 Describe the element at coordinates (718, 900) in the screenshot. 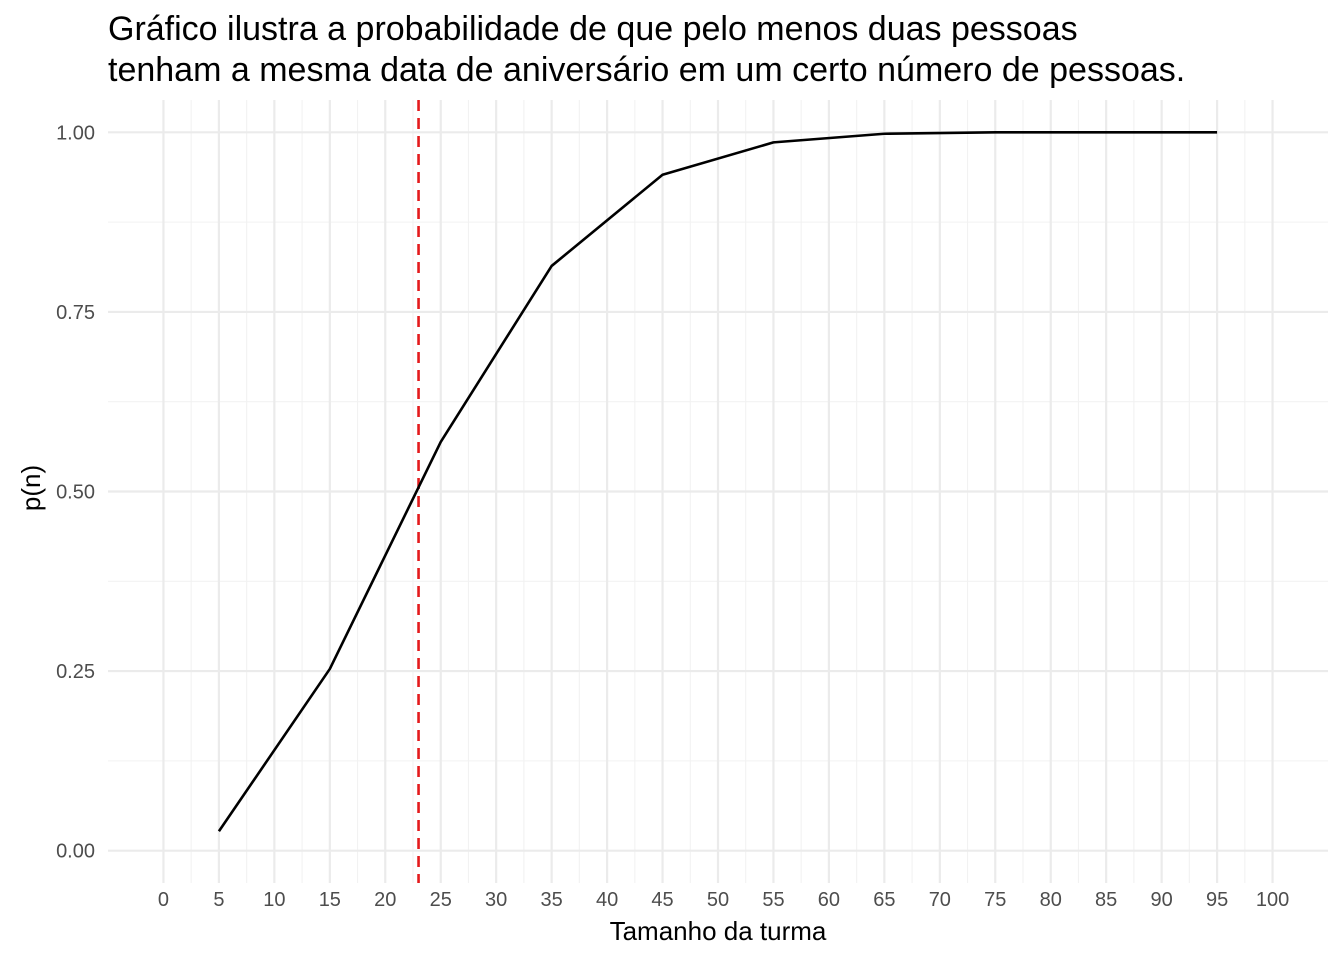

I see `x-tick-label: 50` at that location.